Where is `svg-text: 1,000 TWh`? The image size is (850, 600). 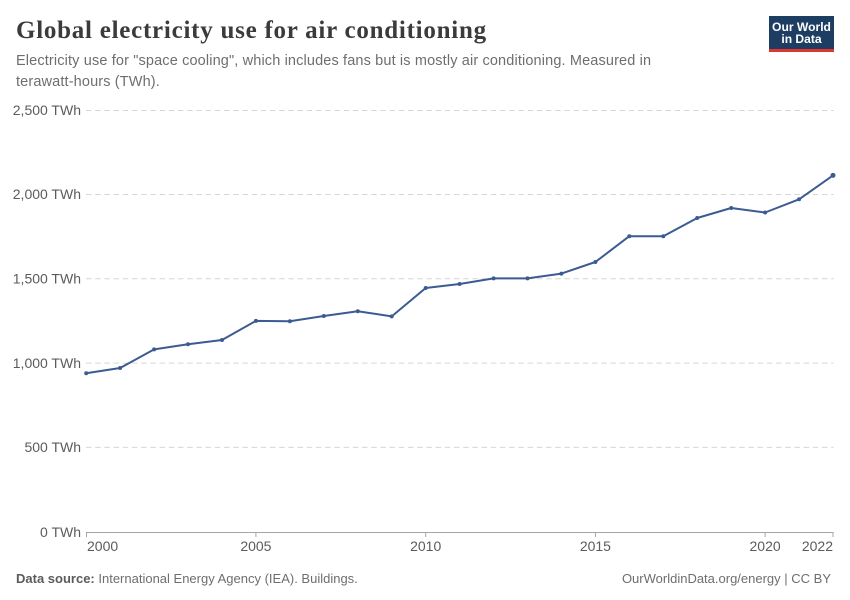
svg-text: 1,000 TWh is located at coordinates (47, 363).